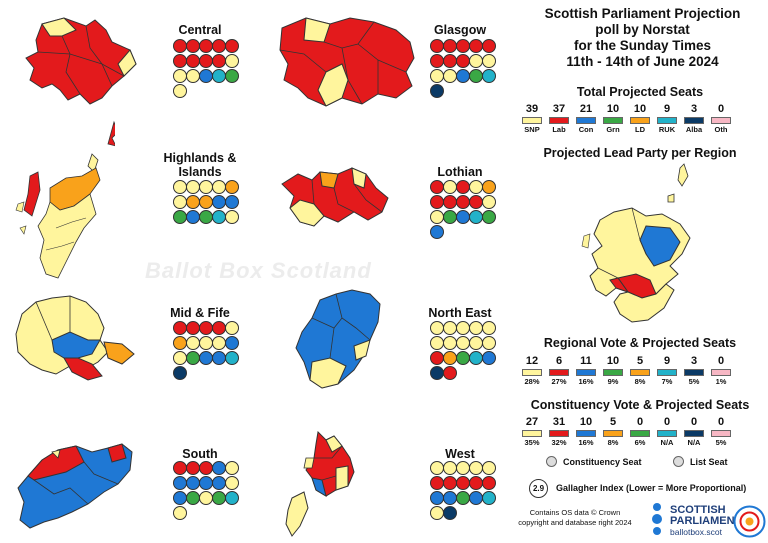 The height and width of the screenshot is (543, 768). I want to click on seat-count: 10, so click(613, 109).